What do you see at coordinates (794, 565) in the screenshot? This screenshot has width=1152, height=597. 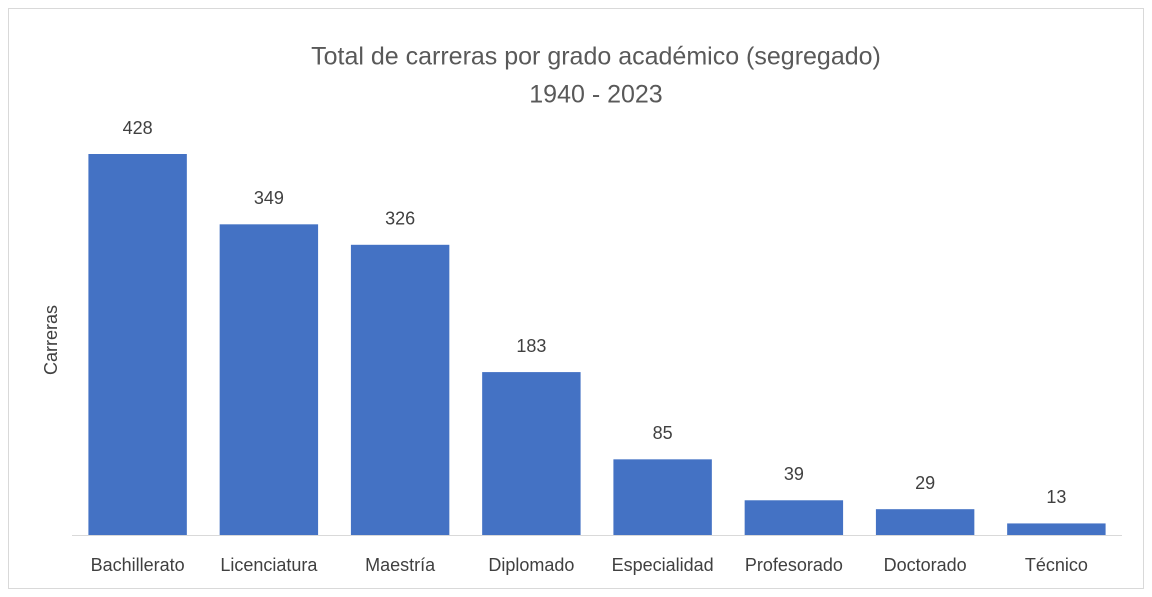 I see `x-tick-label: Profesorado` at bounding box center [794, 565].